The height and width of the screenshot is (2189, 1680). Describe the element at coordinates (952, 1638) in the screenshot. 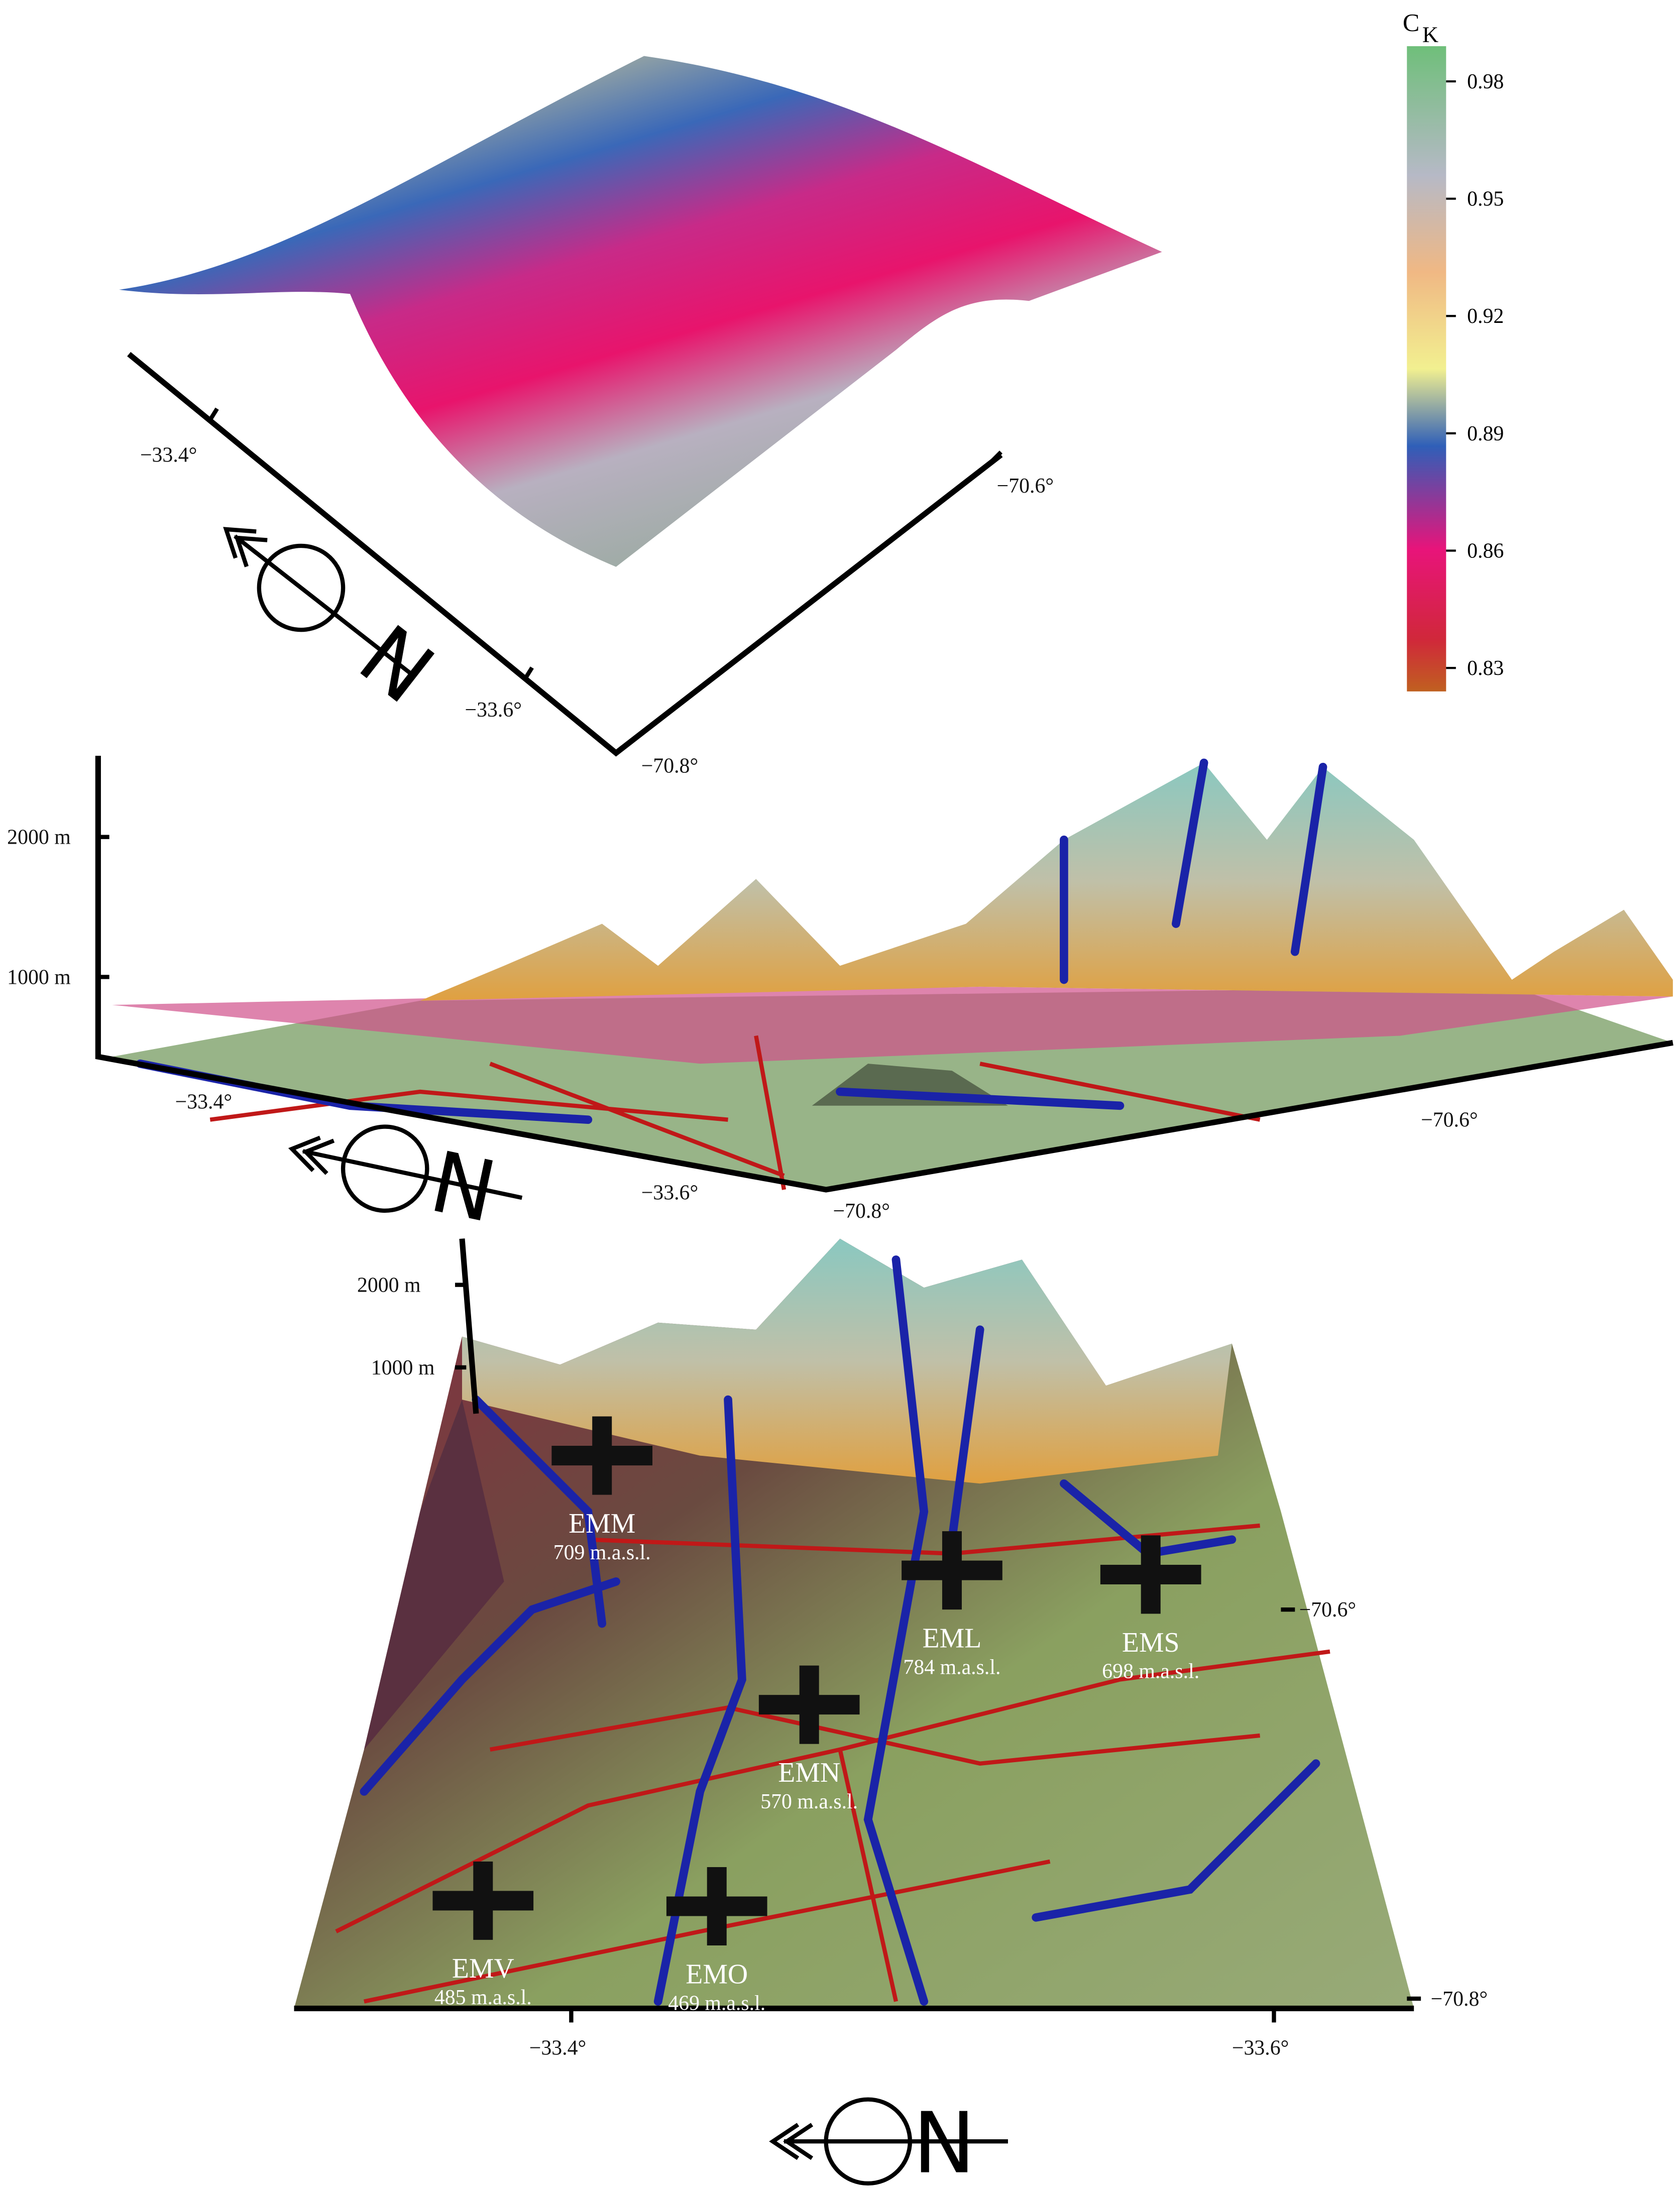

I see `station-name: EML` at that location.